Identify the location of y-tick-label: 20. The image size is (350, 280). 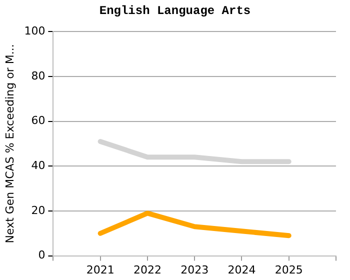
(38, 210).